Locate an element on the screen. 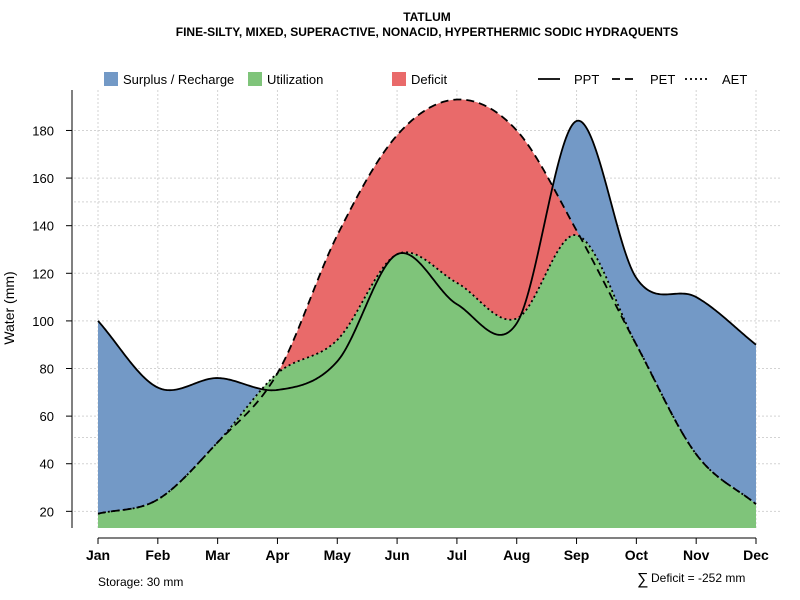 The image size is (800, 600). chart-title: TATLUM is located at coordinates (427, 17).